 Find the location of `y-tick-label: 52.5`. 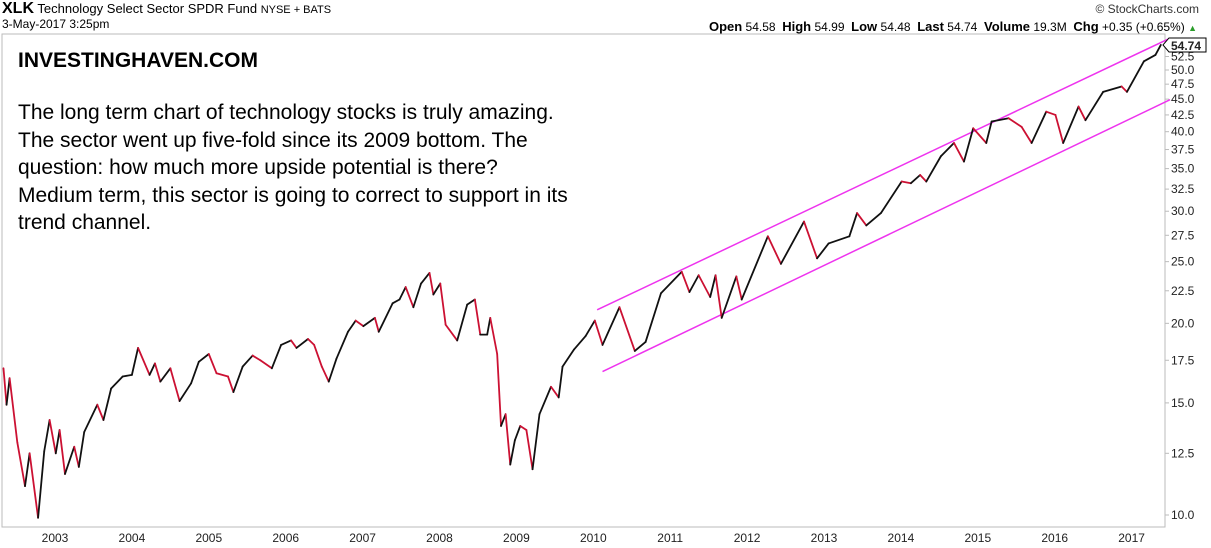

y-tick-label: 52.5 is located at coordinates (1183, 56).